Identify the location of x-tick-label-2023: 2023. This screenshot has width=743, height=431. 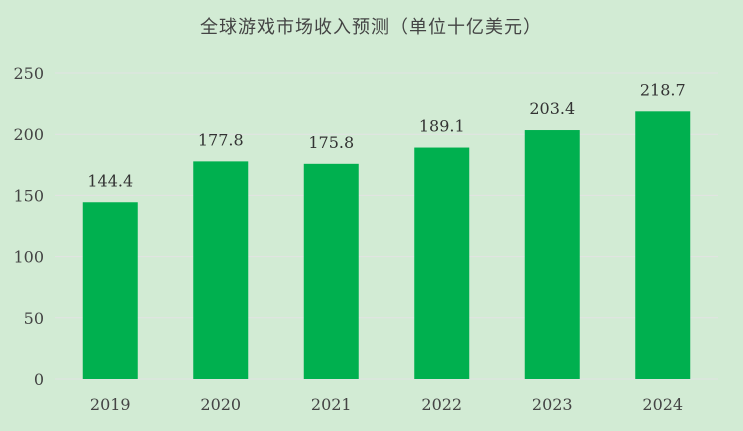
(552, 404).